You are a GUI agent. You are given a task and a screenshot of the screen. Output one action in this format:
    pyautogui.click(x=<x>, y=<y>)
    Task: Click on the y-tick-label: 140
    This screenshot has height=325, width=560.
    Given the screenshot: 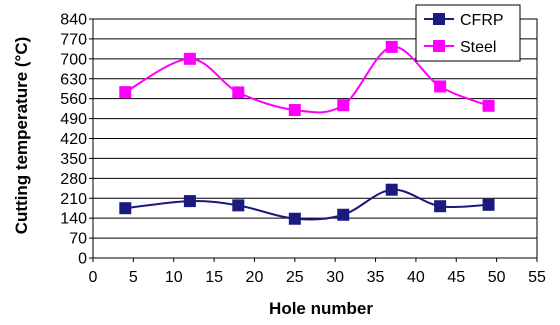 What is the action you would take?
    pyautogui.click(x=73, y=219)
    